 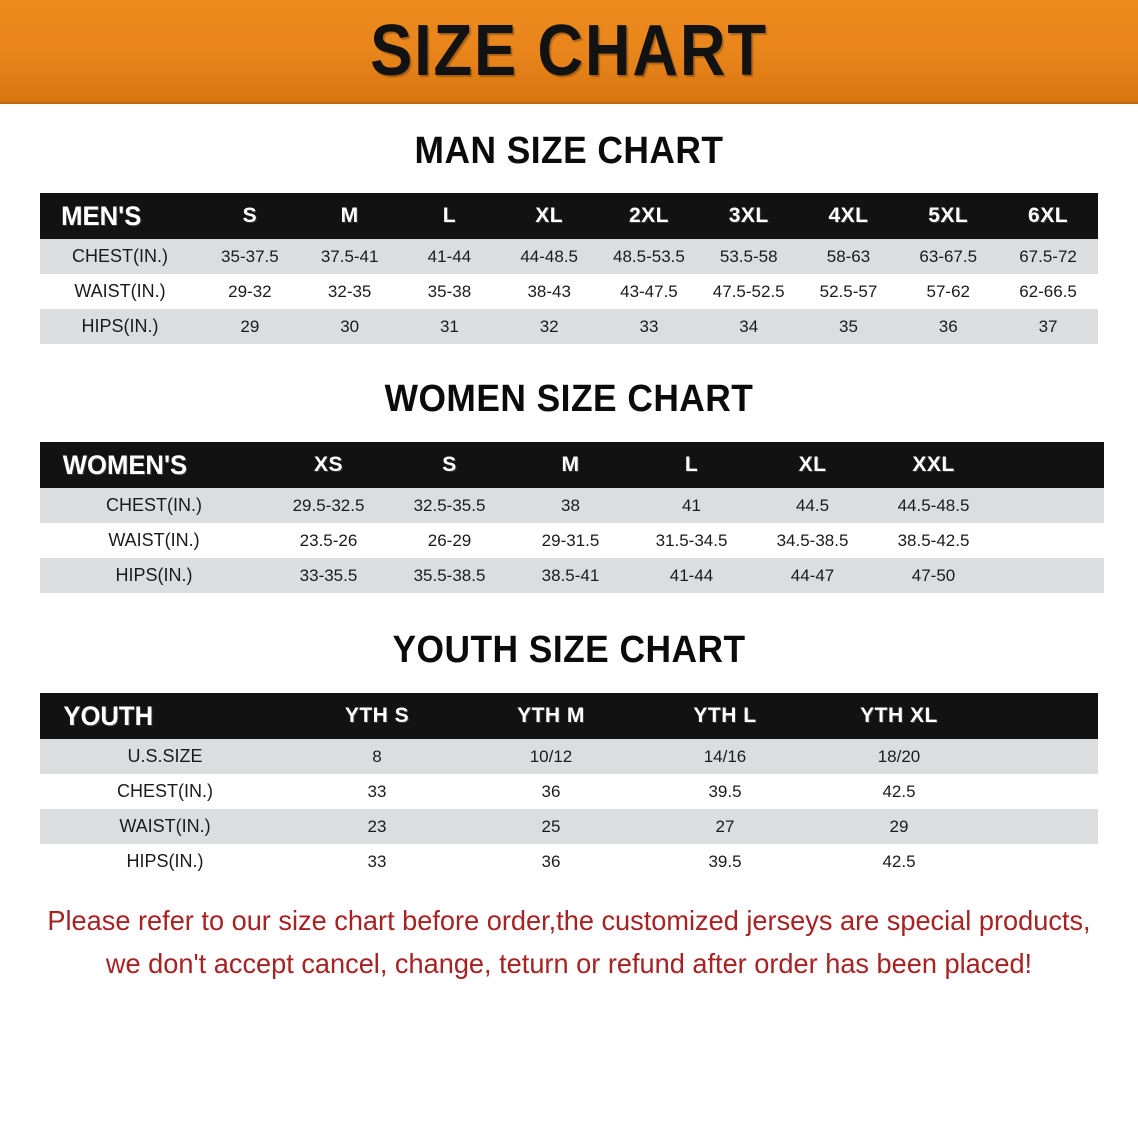 I want to click on table-row: U.S.SIZE 8 10/12 14/16 18/20, so click(x=569, y=756).